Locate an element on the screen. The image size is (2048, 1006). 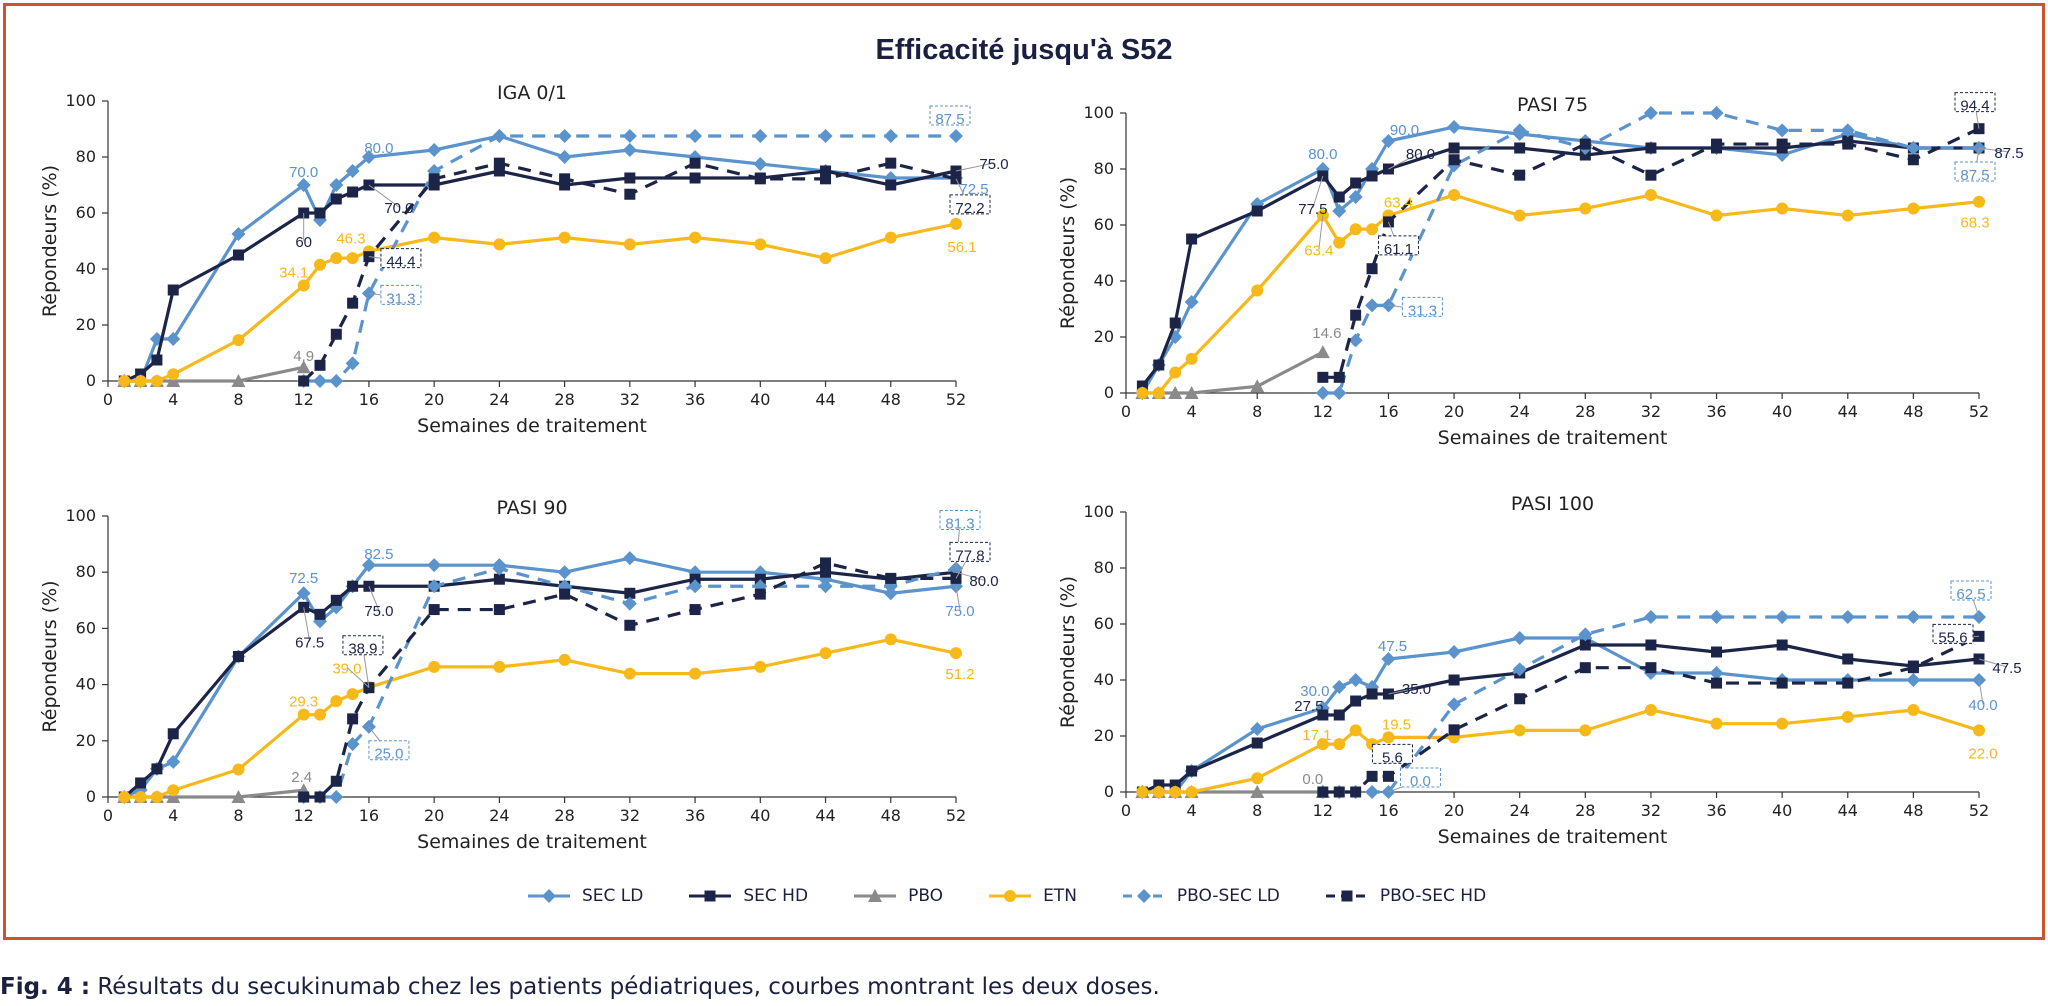
legend-label: PBO-SEC LD is located at coordinates (1228, 896).